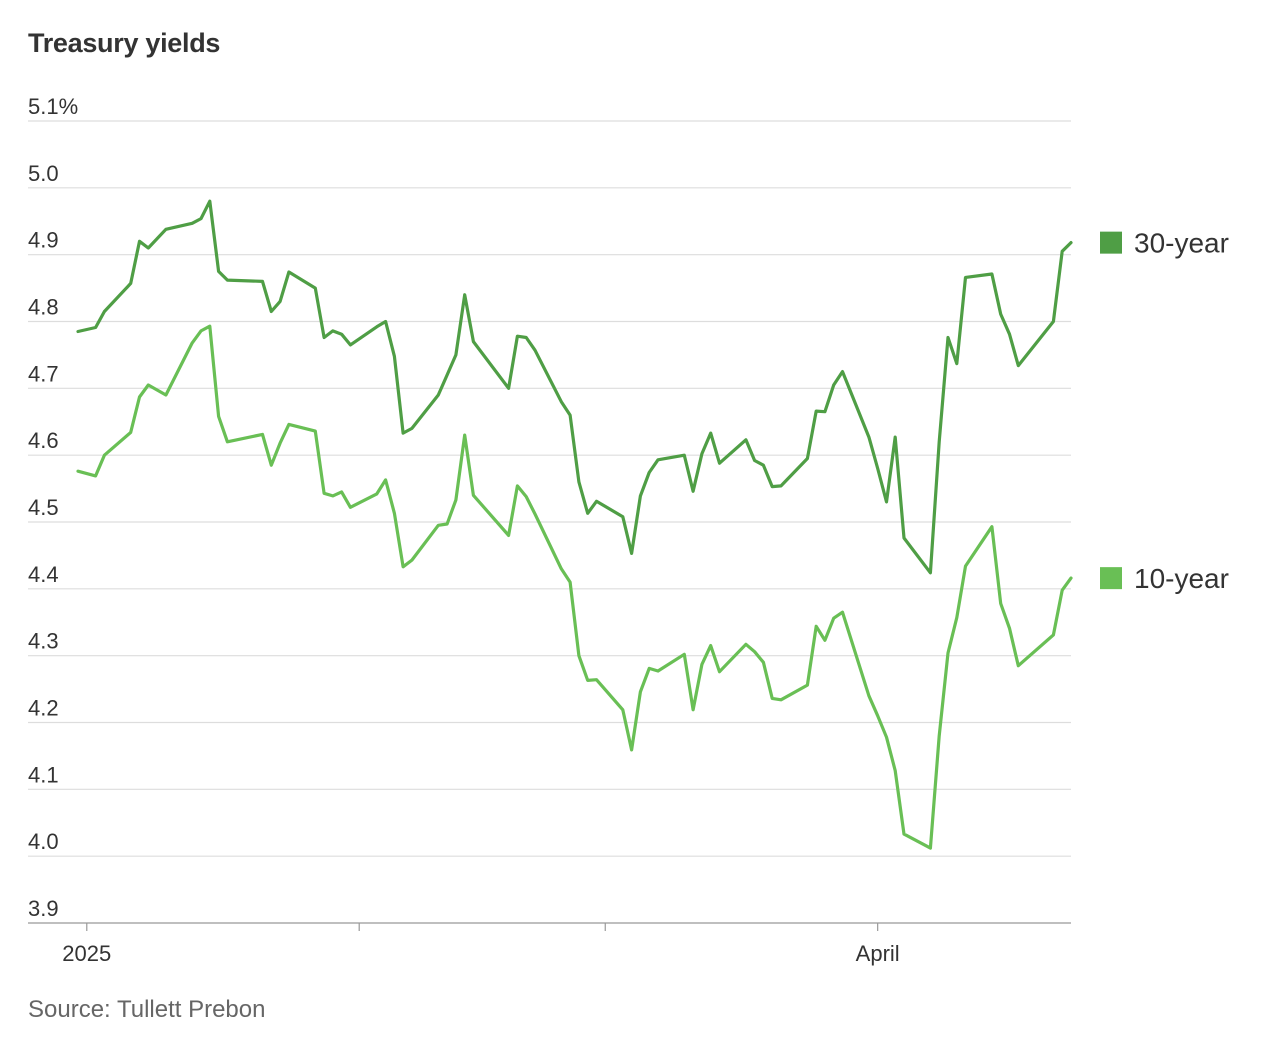 This screenshot has height=1046, width=1262. What do you see at coordinates (124, 43) in the screenshot?
I see `chart-title: Treasury yields` at bounding box center [124, 43].